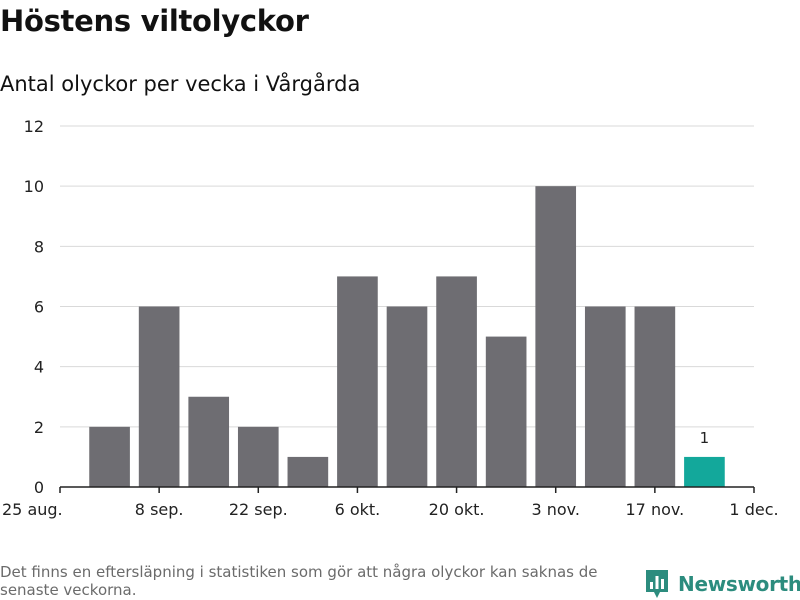 The height and width of the screenshot is (600, 800). Describe the element at coordinates (739, 584) in the screenshot. I see `brand-name: Newsworthy` at that location.